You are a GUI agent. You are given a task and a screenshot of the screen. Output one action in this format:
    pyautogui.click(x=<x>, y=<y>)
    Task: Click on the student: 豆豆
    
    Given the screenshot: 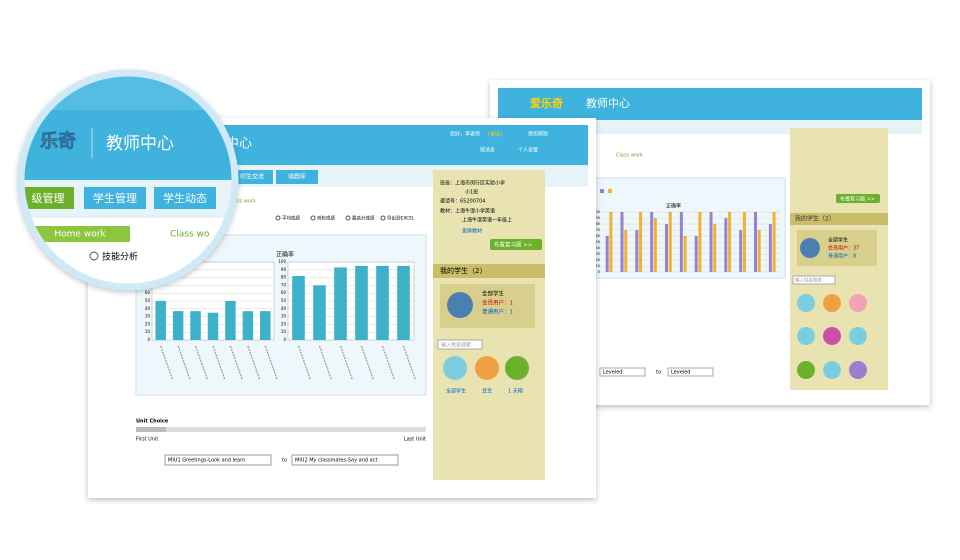 What is the action you would take?
    pyautogui.click(x=487, y=392)
    